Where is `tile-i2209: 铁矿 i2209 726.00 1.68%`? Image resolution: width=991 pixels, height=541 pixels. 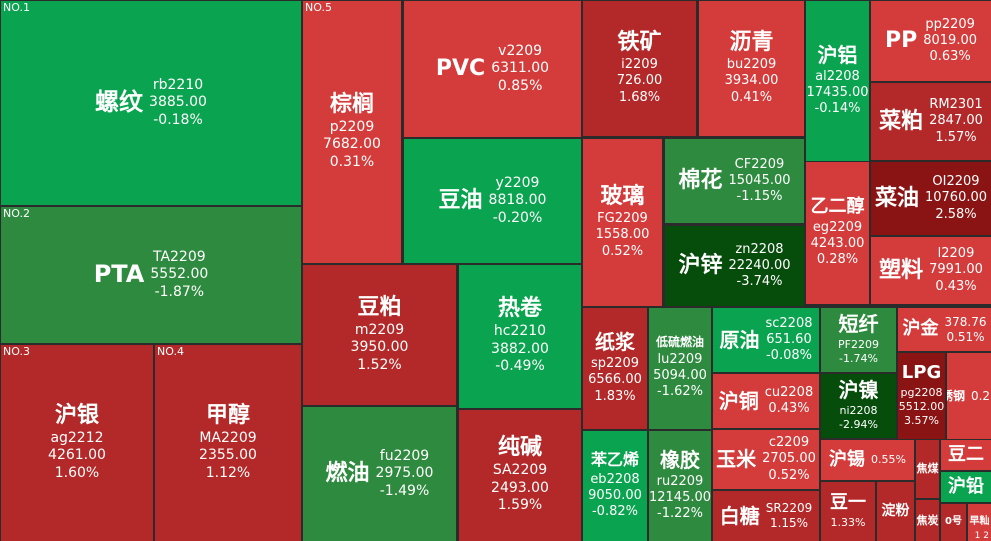
tile-i2209: 铁矿 i2209 726.00 1.68% is located at coordinates (639, 68).